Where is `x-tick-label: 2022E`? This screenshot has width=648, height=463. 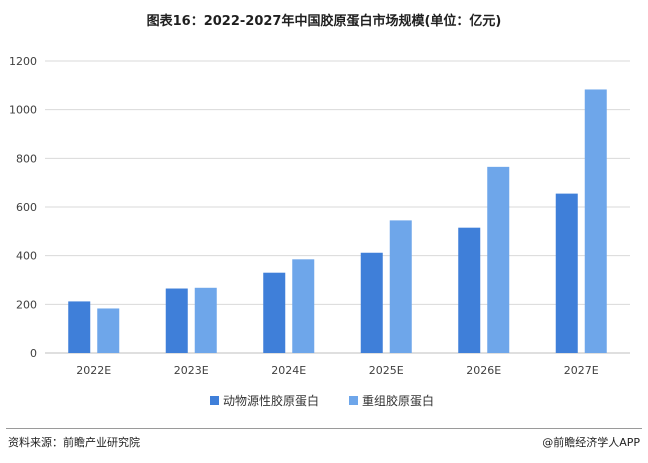
x-tick-label: 2022E is located at coordinates (93, 370).